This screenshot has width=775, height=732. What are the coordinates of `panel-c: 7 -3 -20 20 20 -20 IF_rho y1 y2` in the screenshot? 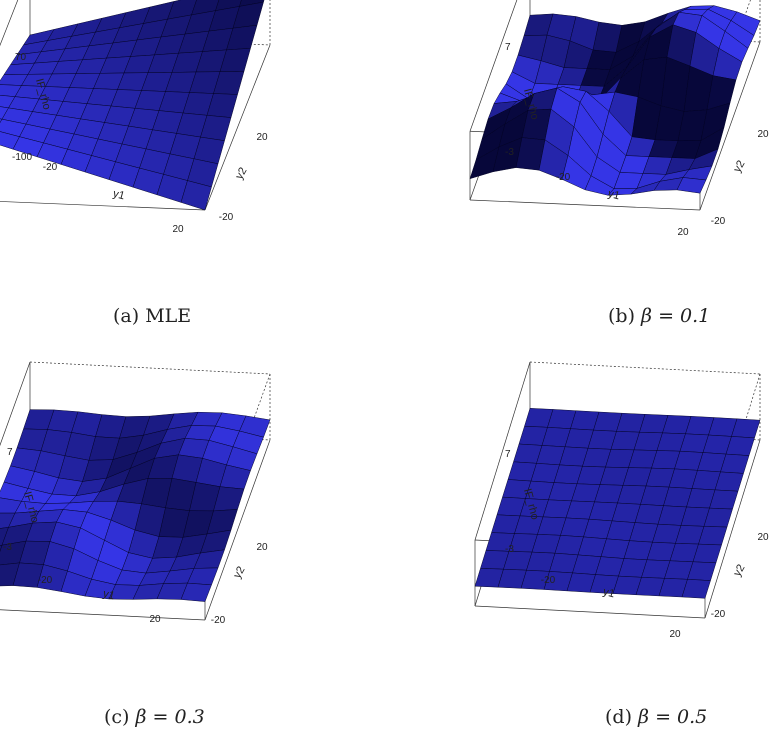 It's located at (150, 499).